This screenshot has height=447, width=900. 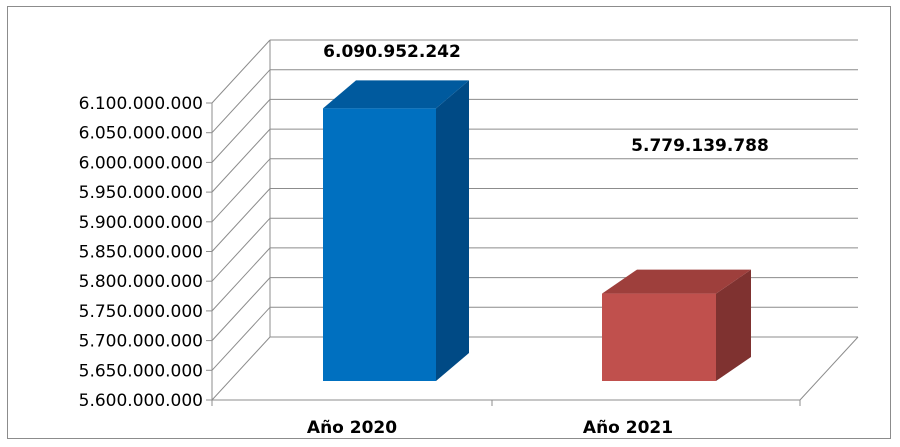 I want to click on x-tick-label: Año 2021, so click(x=628, y=428).